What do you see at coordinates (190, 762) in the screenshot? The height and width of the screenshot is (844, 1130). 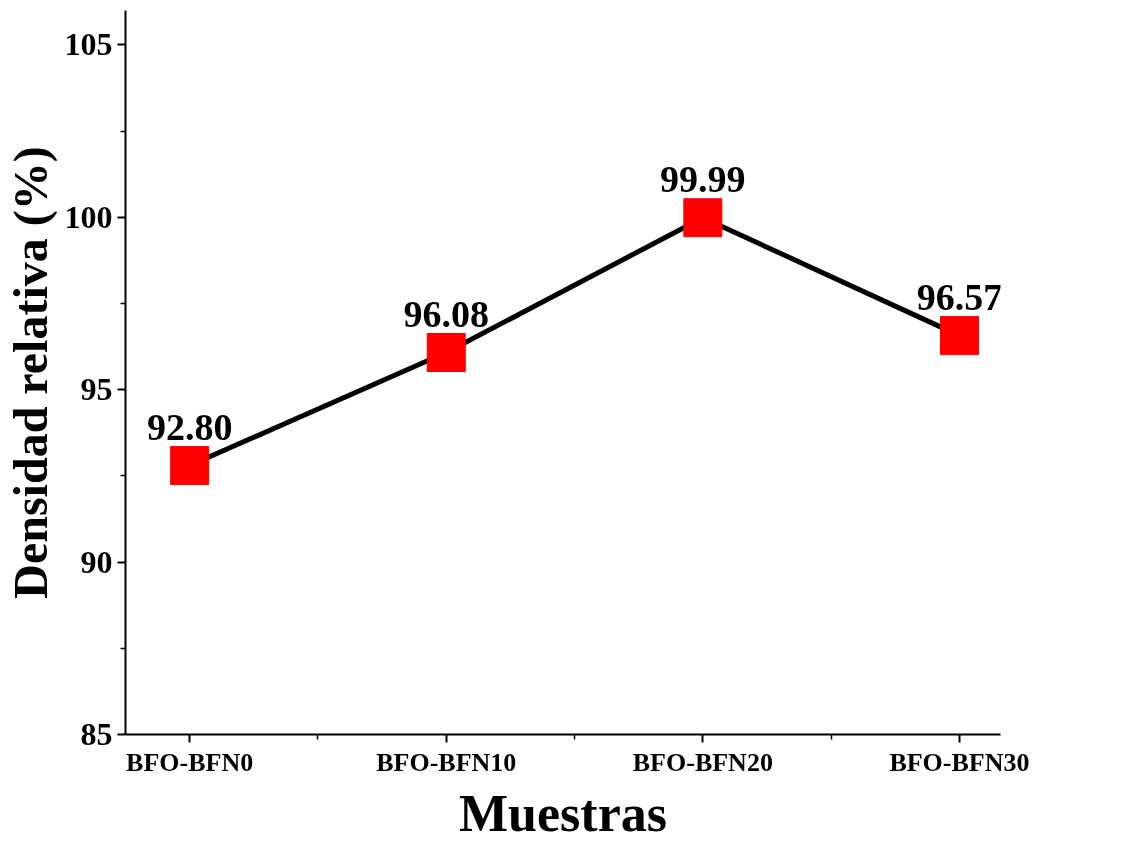 I see `x-tick-label: BFO-BFN0` at bounding box center [190, 762].